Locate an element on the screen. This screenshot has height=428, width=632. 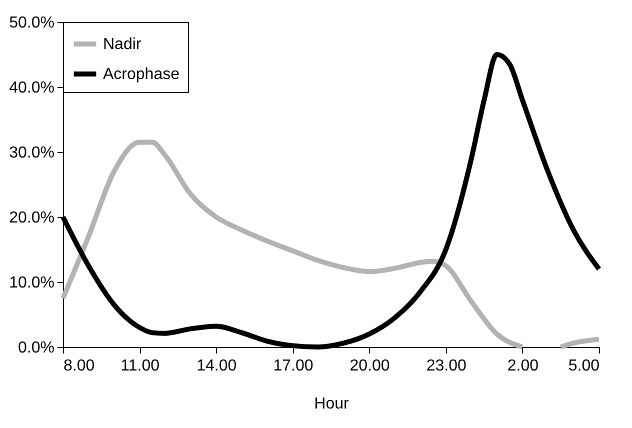
x-tick-label: 2.00 is located at coordinates (523, 366).